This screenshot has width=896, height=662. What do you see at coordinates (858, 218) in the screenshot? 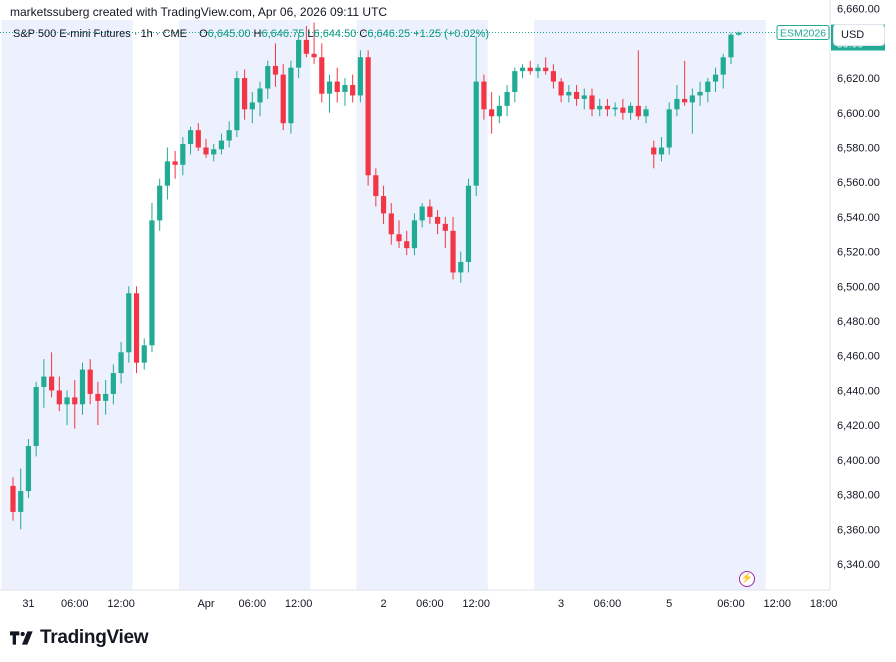
I see `y-tick-label: 6,540.00` at bounding box center [858, 218].